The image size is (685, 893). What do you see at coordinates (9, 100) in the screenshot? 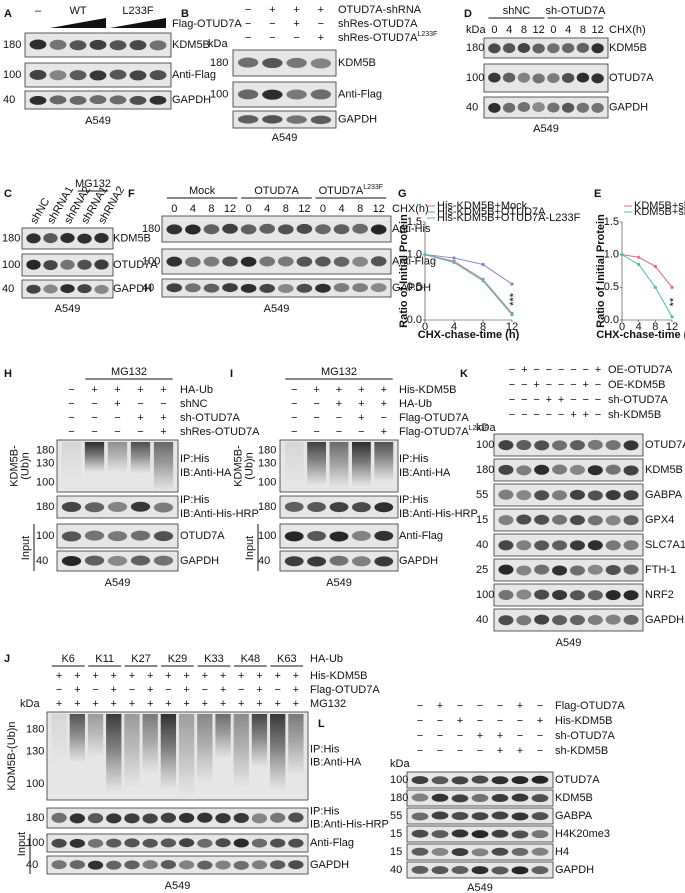
I see `mw-marker: 40` at bounding box center [9, 100].